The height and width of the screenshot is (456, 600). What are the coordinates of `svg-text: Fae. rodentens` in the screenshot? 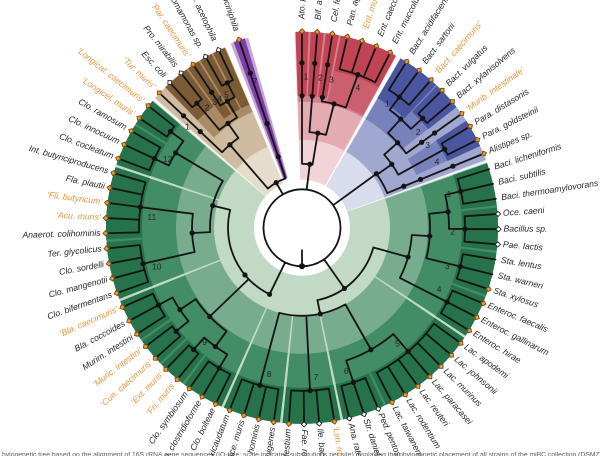 It's located at (305, 442).